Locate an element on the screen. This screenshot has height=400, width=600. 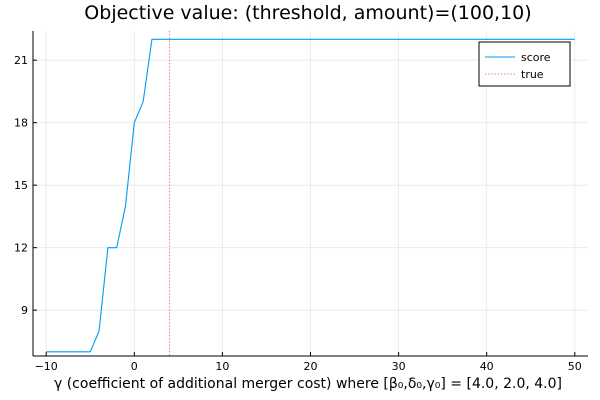
legend-label-true: true is located at coordinates (532, 74).